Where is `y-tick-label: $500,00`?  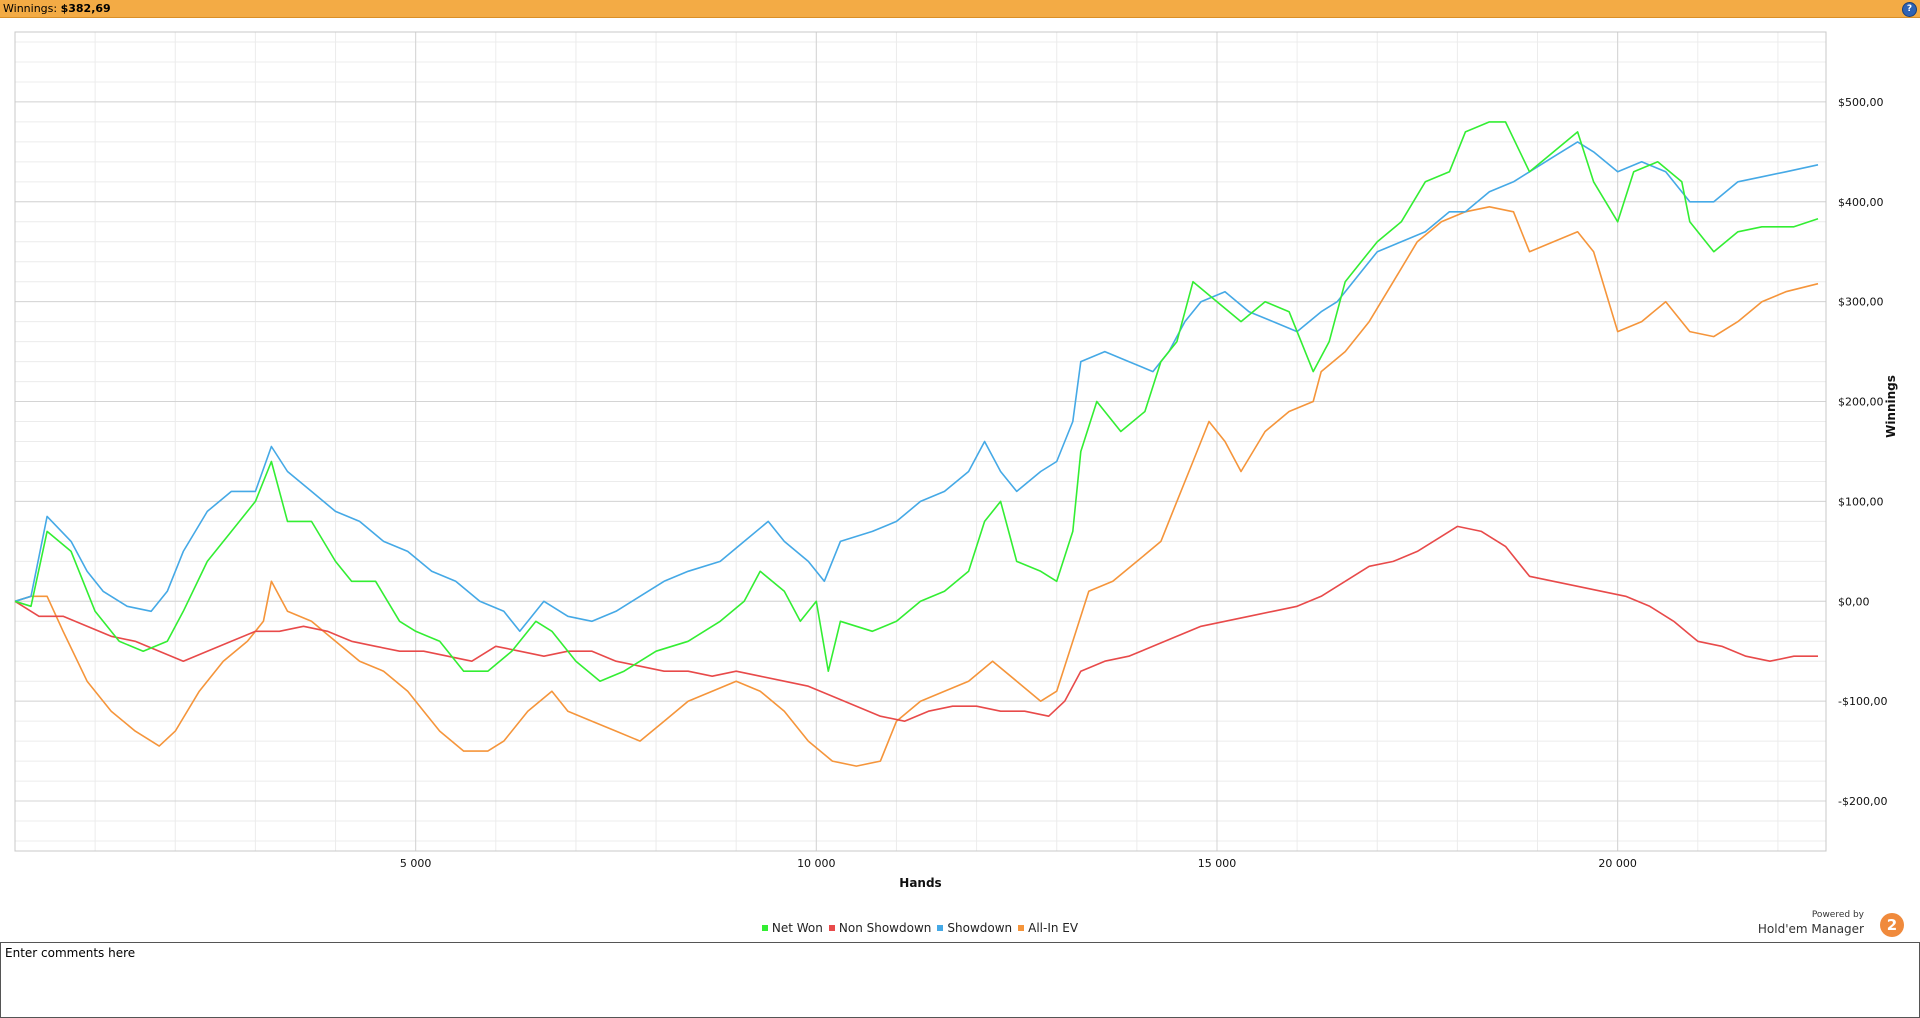 y-tick-label: $500,00 is located at coordinates (1861, 102).